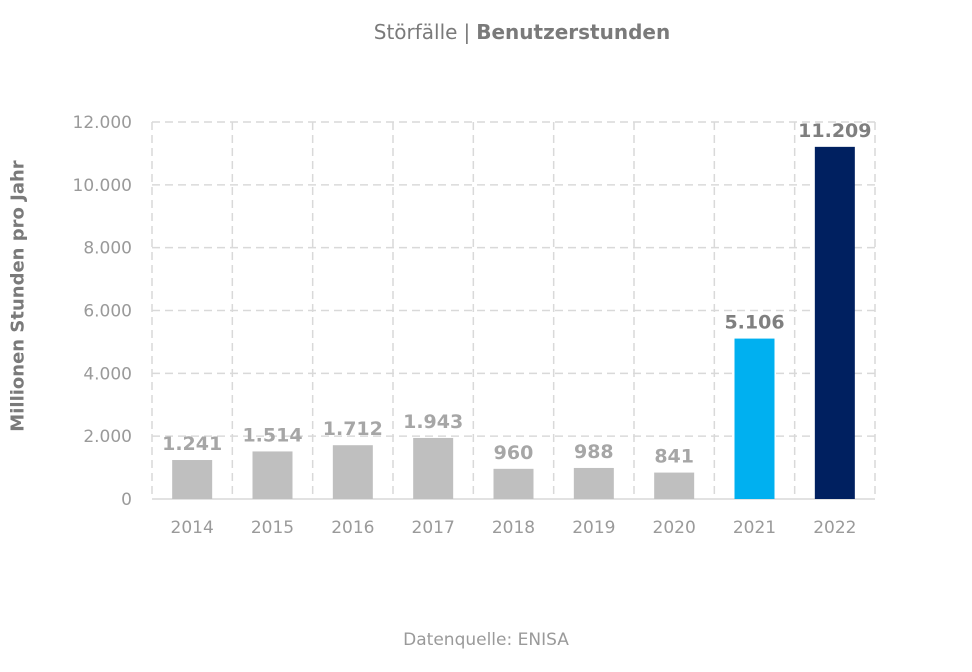 Image resolution: width=972 pixels, height=672 pixels. What do you see at coordinates (126, 500) in the screenshot?
I see `y-tick-label: 0` at bounding box center [126, 500].